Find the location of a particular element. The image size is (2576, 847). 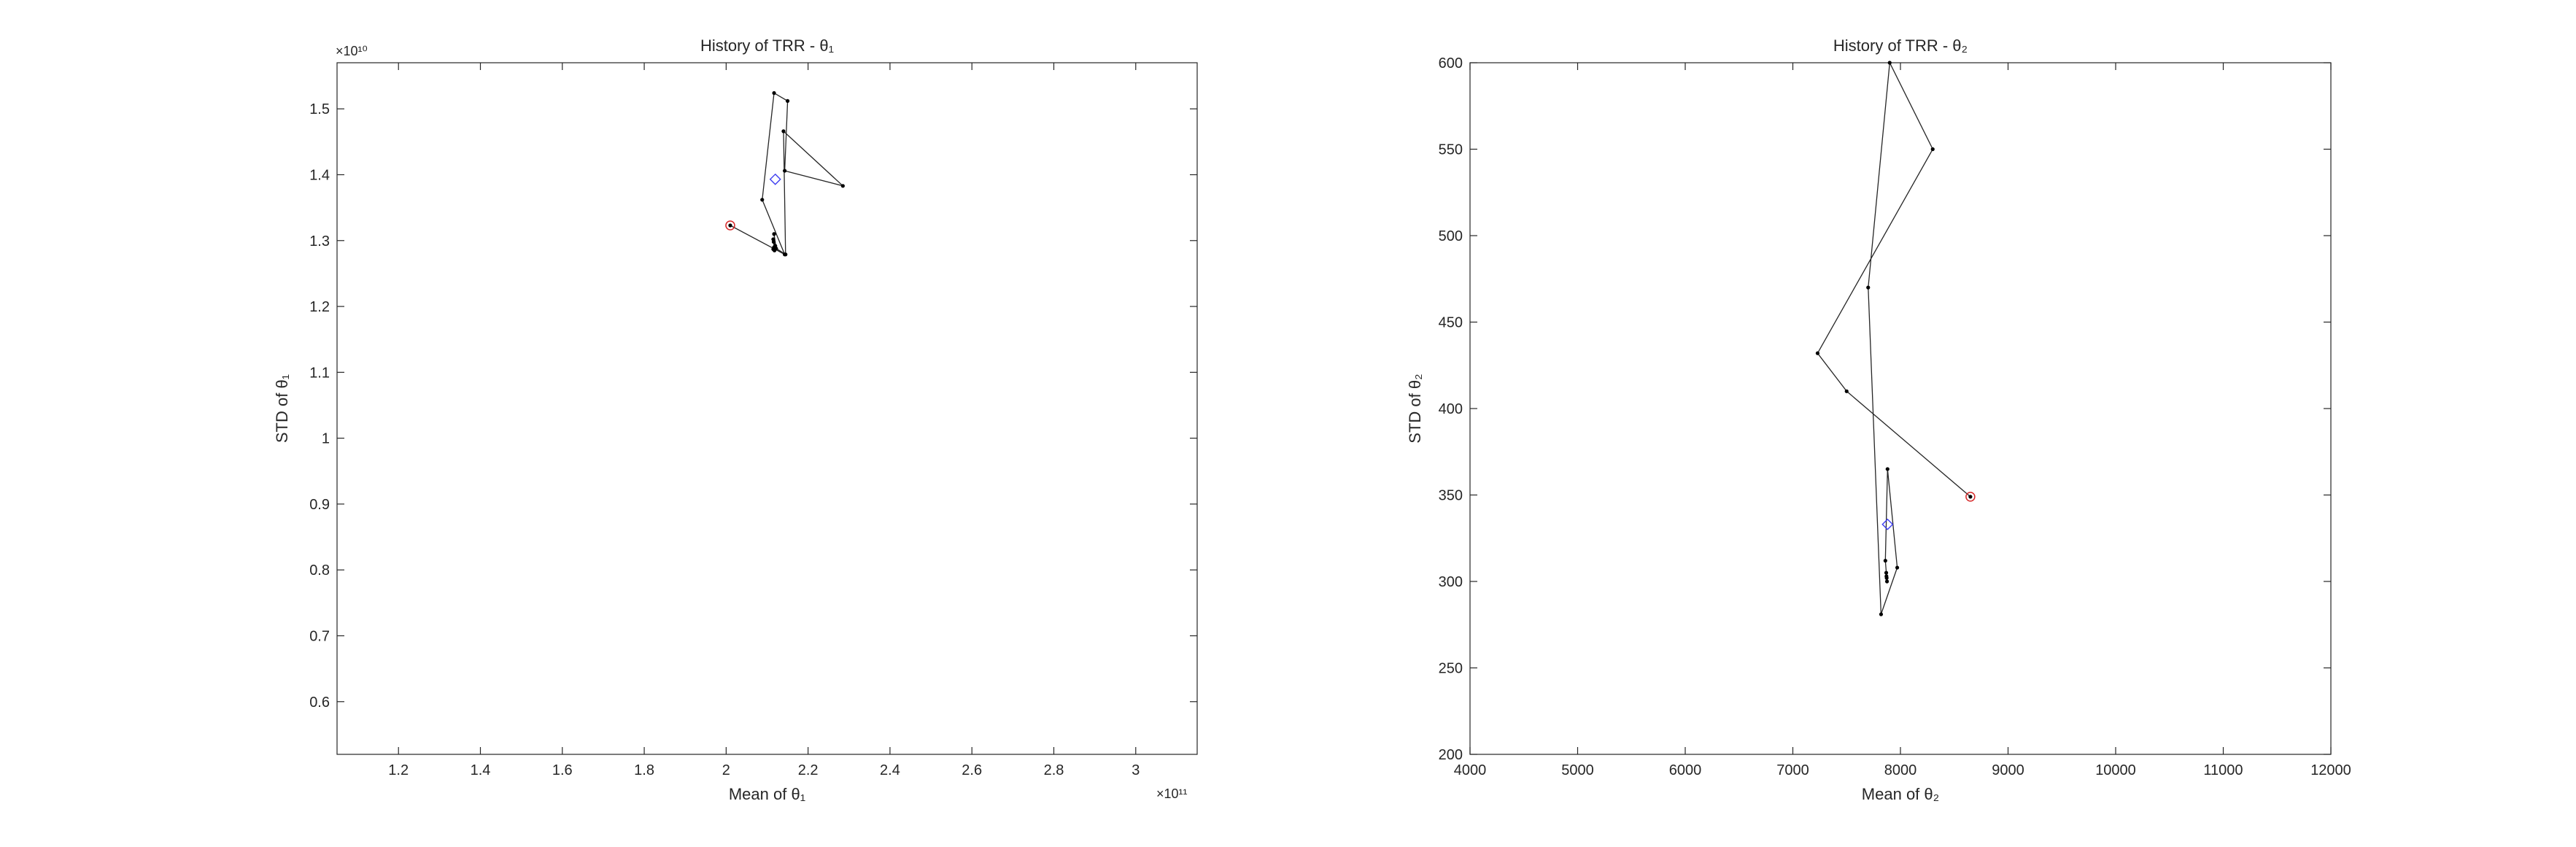

x-tick-label: 1.4 is located at coordinates (481, 770).